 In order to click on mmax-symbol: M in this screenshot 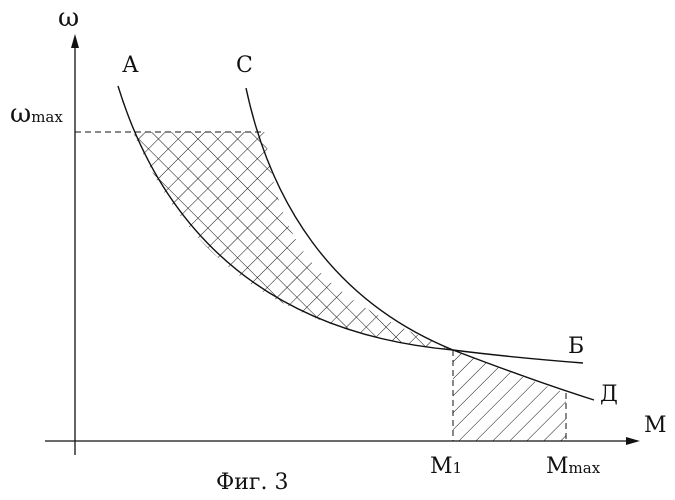, I will do `click(557, 466)`.